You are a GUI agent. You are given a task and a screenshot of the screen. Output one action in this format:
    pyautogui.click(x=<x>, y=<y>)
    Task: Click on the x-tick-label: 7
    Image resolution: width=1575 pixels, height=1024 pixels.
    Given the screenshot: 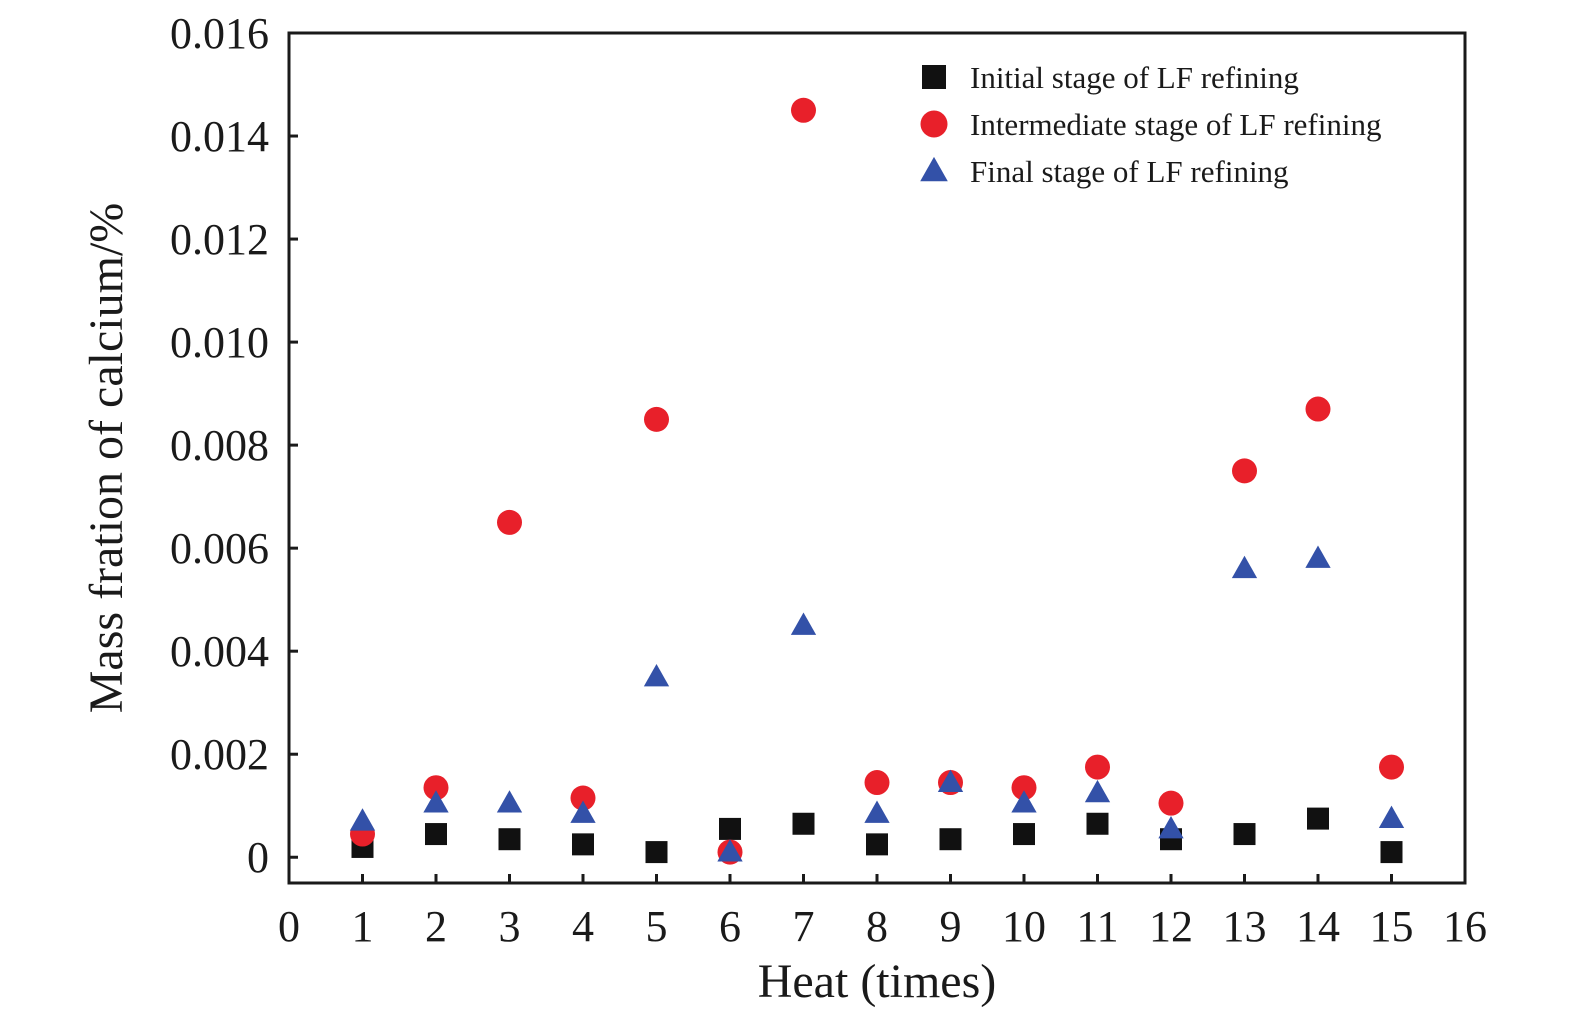 What is the action you would take?
    pyautogui.click(x=804, y=926)
    